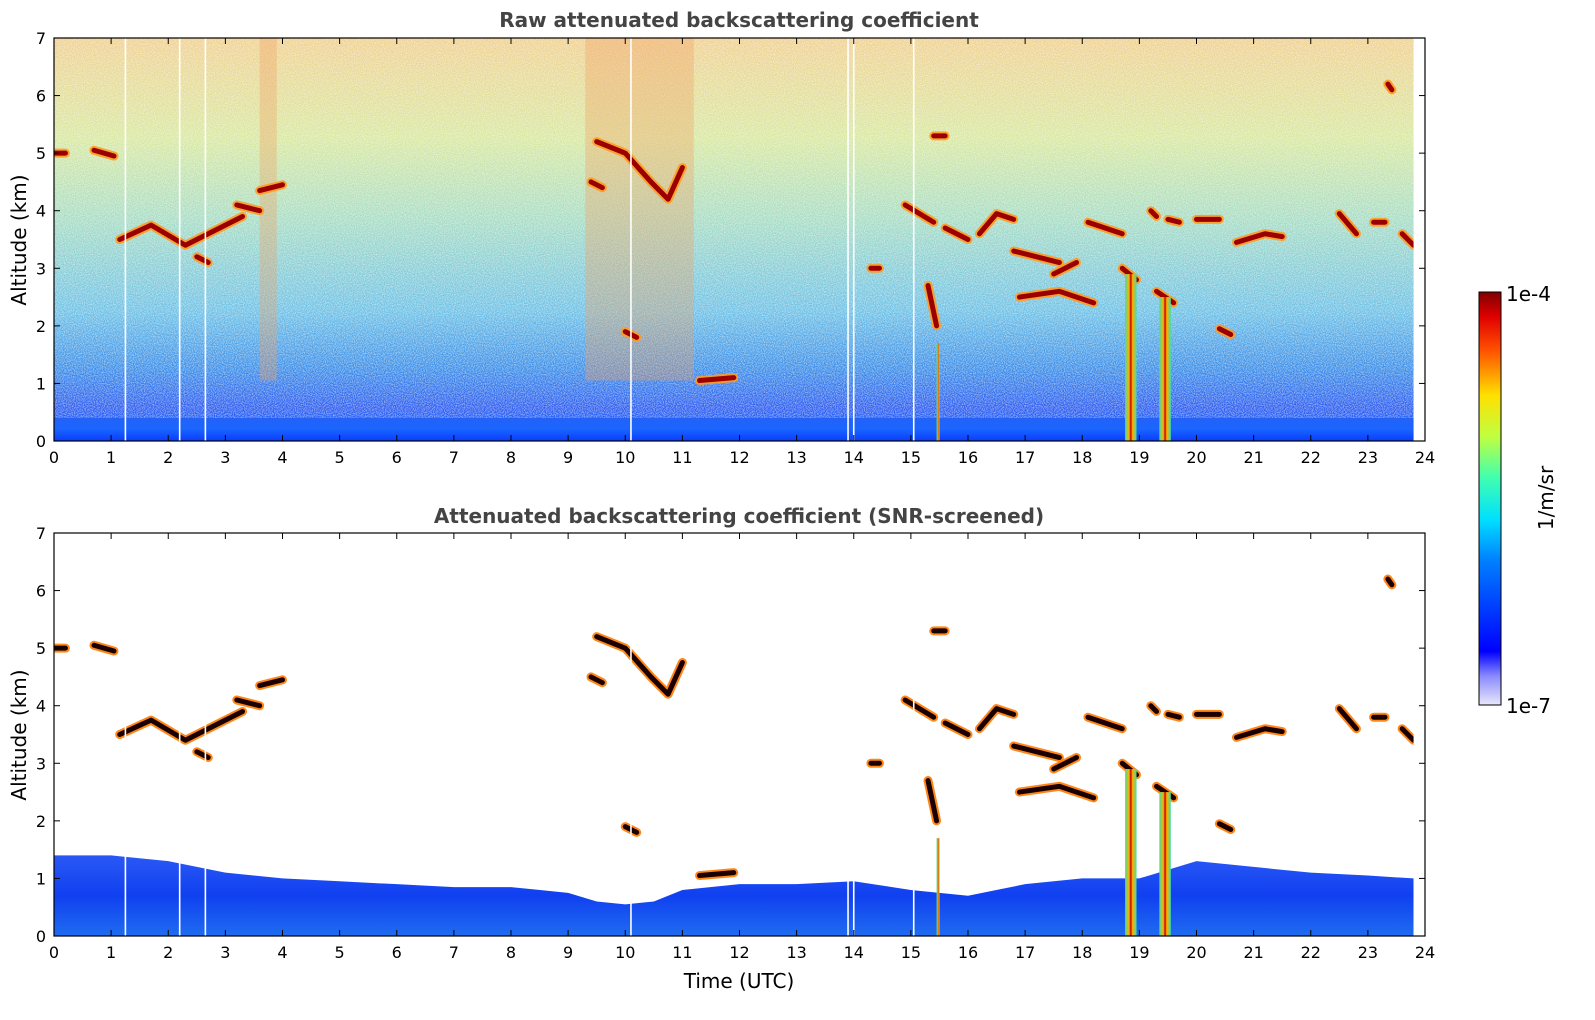 The height and width of the screenshot is (1020, 1595). What do you see at coordinates (41, 648) in the screenshot?
I see `y-tick-label: 5` at bounding box center [41, 648].